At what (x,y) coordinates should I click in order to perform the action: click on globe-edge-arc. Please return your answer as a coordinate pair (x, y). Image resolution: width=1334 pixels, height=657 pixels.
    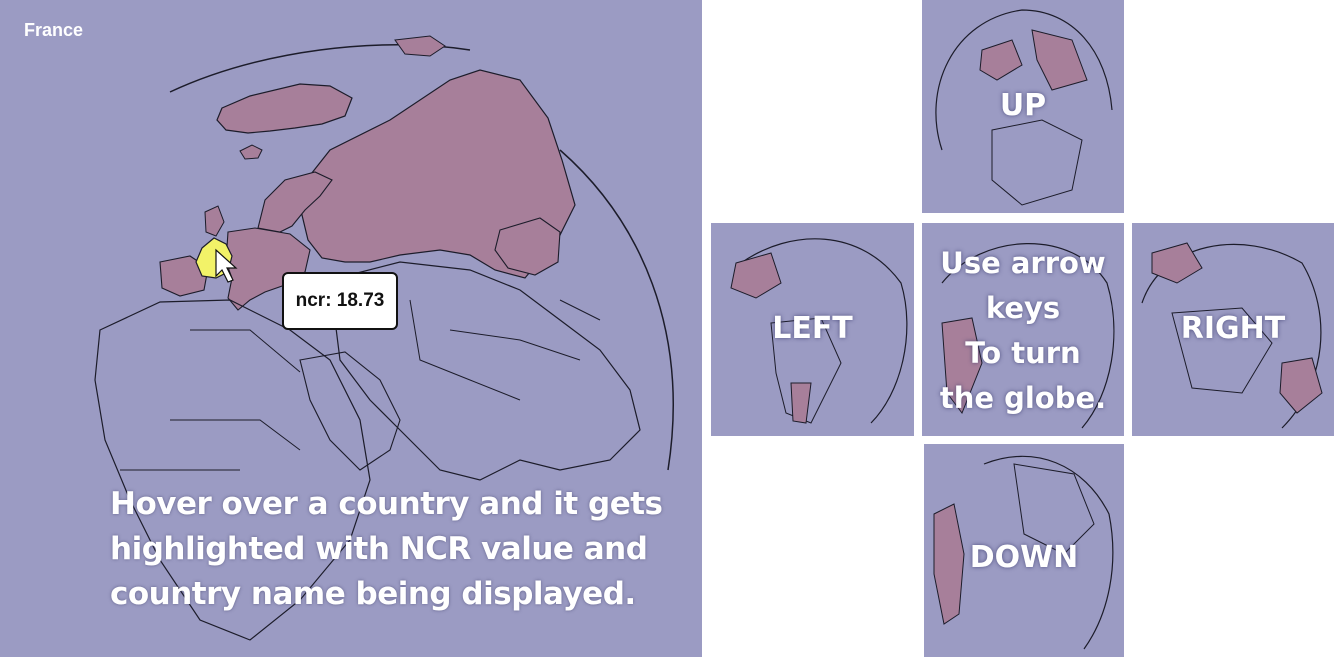
    Looking at the image, I should click on (616, 310).